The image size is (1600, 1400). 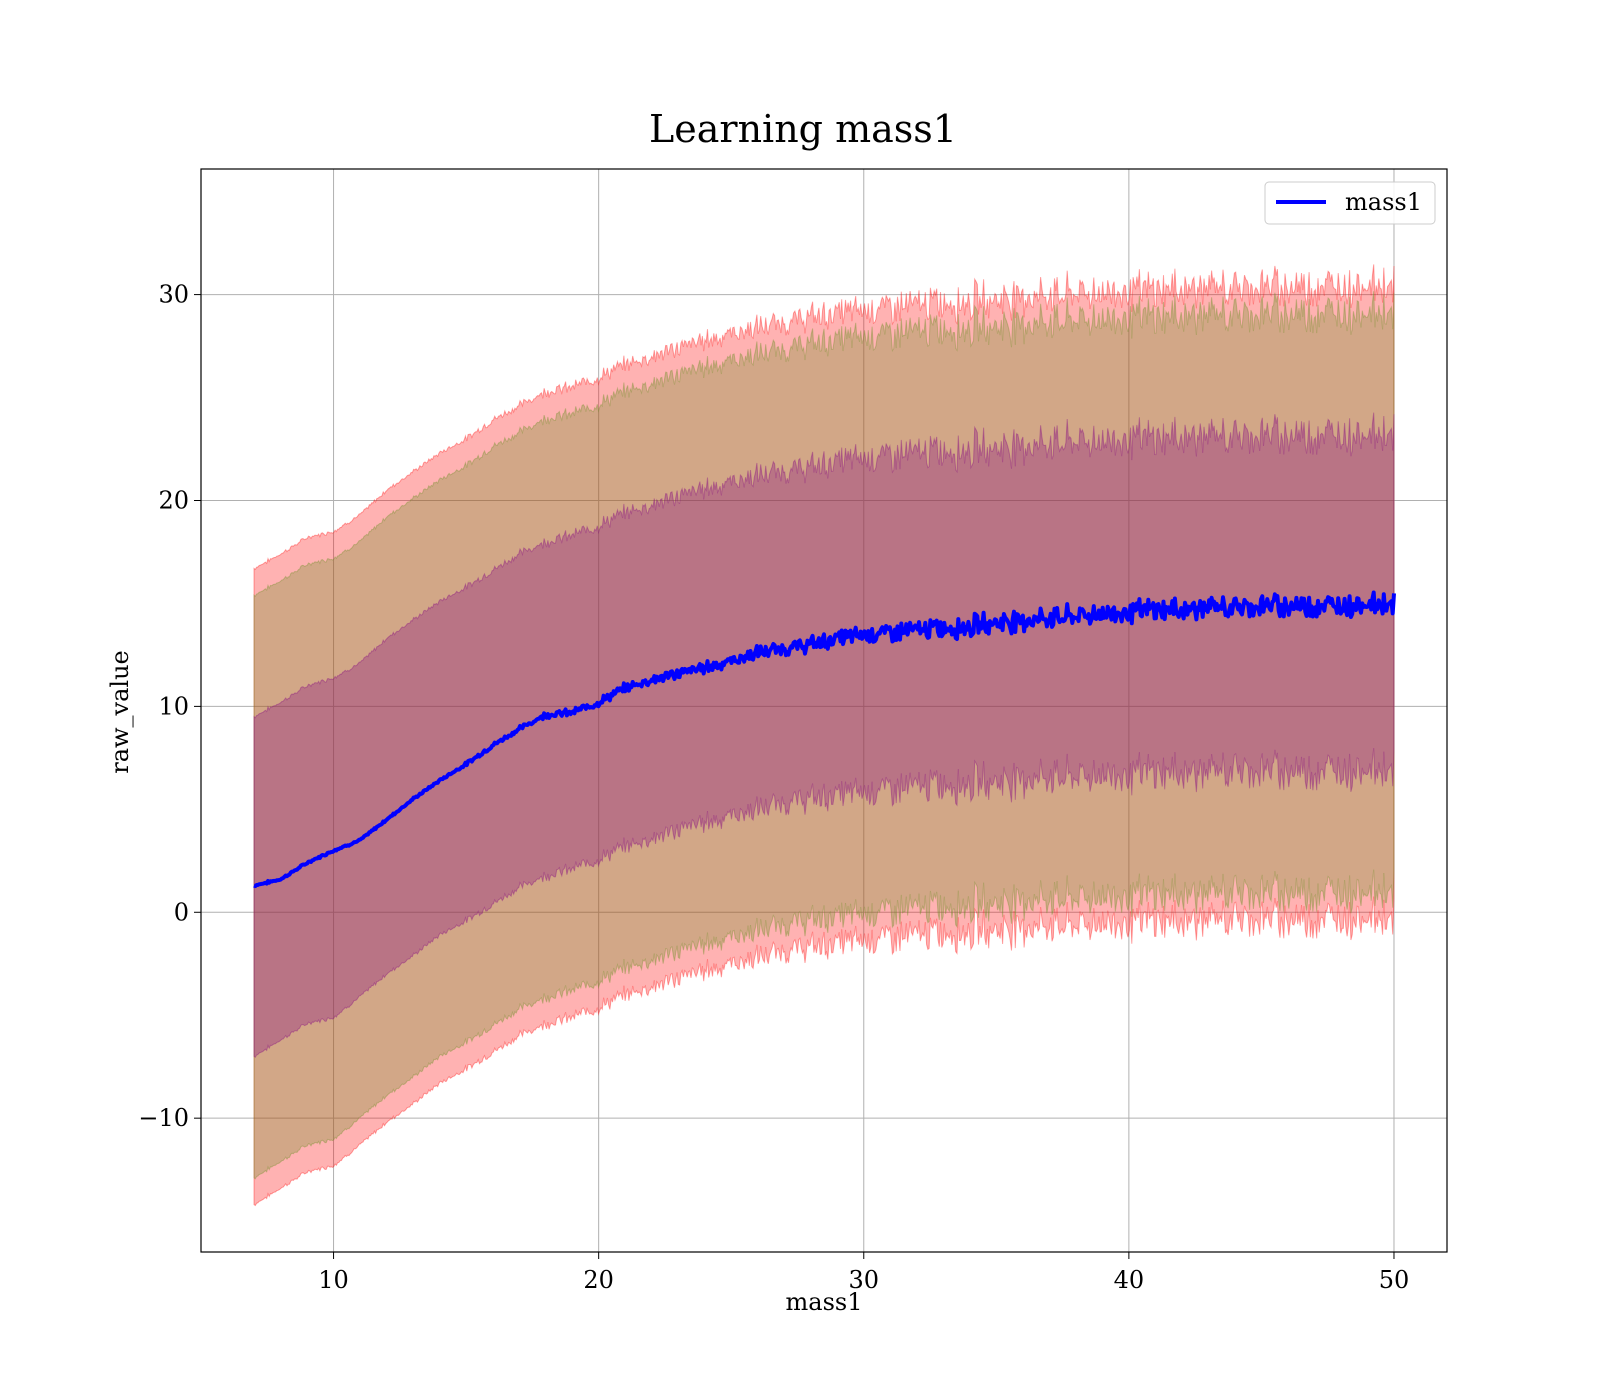 What do you see at coordinates (598, 1280) in the screenshot?
I see `x-tick-label: 20` at bounding box center [598, 1280].